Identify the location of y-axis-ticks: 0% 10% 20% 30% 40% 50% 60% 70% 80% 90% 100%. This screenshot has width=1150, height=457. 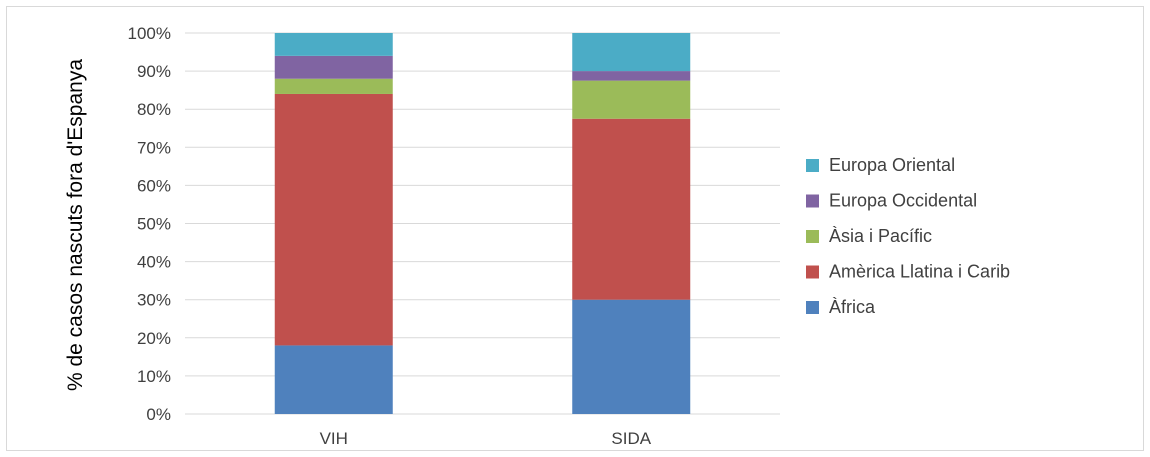
(149, 224).